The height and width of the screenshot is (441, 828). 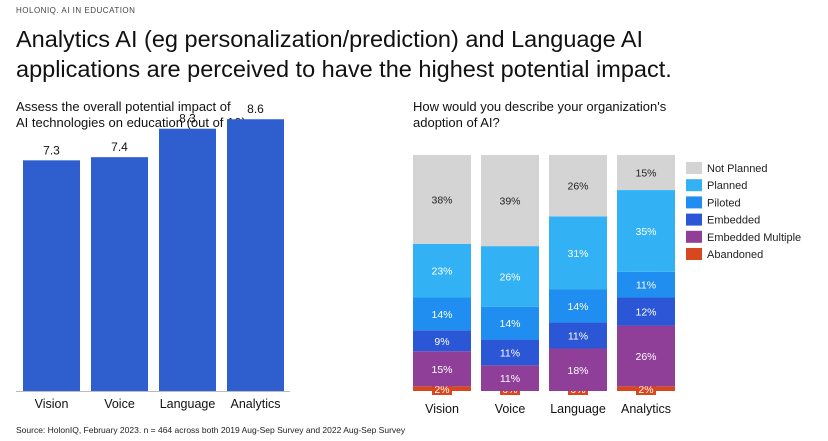 What do you see at coordinates (694, 219) in the screenshot?
I see `legend-swatch-embedded` at bounding box center [694, 219].